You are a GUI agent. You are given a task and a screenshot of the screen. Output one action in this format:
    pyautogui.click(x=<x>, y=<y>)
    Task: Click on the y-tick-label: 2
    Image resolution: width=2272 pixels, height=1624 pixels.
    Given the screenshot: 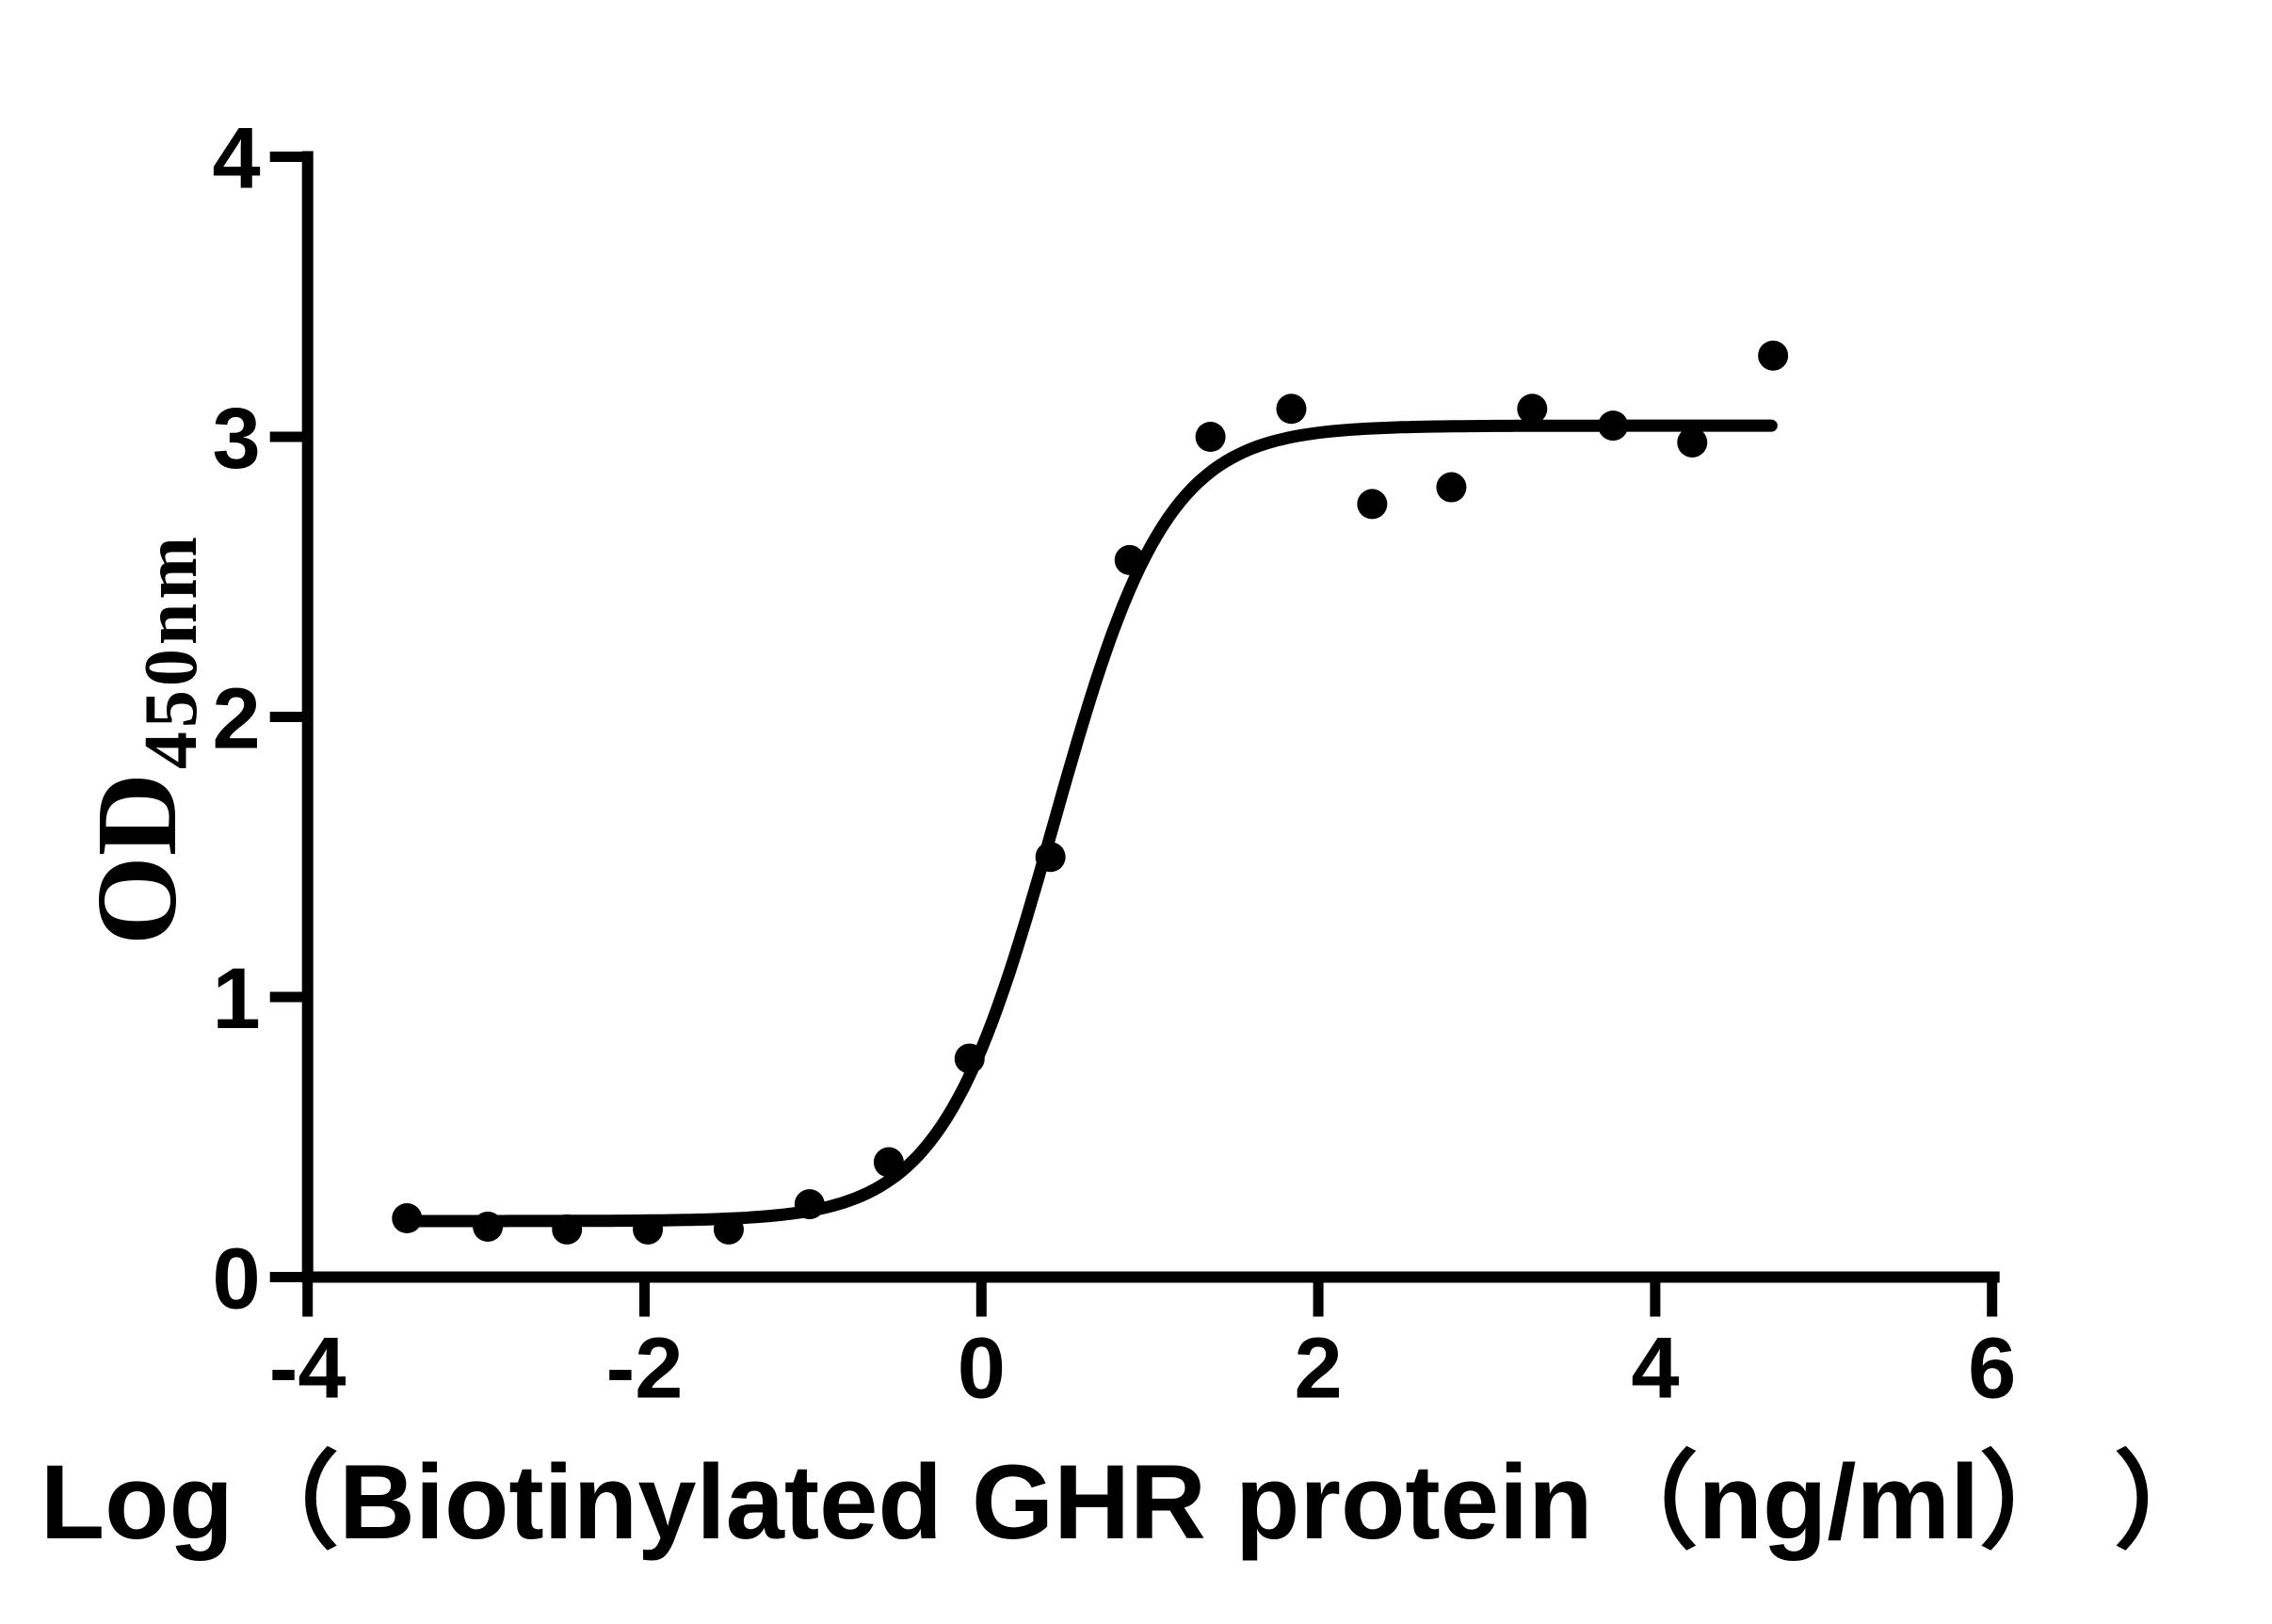 What is the action you would take?
    pyautogui.click(x=237, y=719)
    